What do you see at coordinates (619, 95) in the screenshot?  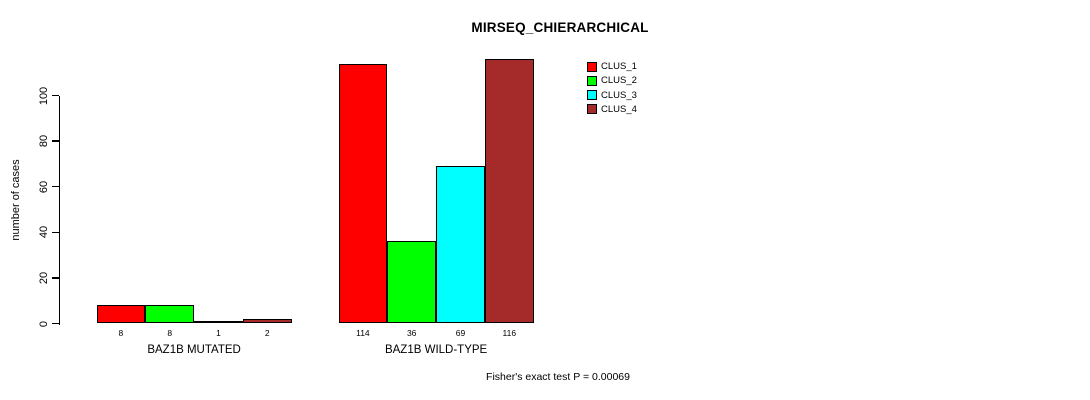 I see `legend-label: CLUS_3` at bounding box center [619, 95].